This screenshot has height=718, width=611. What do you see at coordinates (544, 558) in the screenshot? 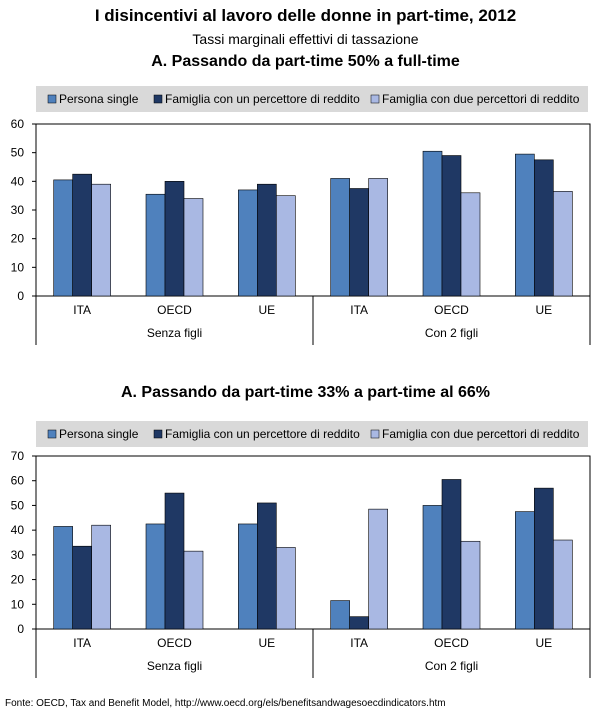
I see `chart-1-bar-s1-c5` at bounding box center [544, 558].